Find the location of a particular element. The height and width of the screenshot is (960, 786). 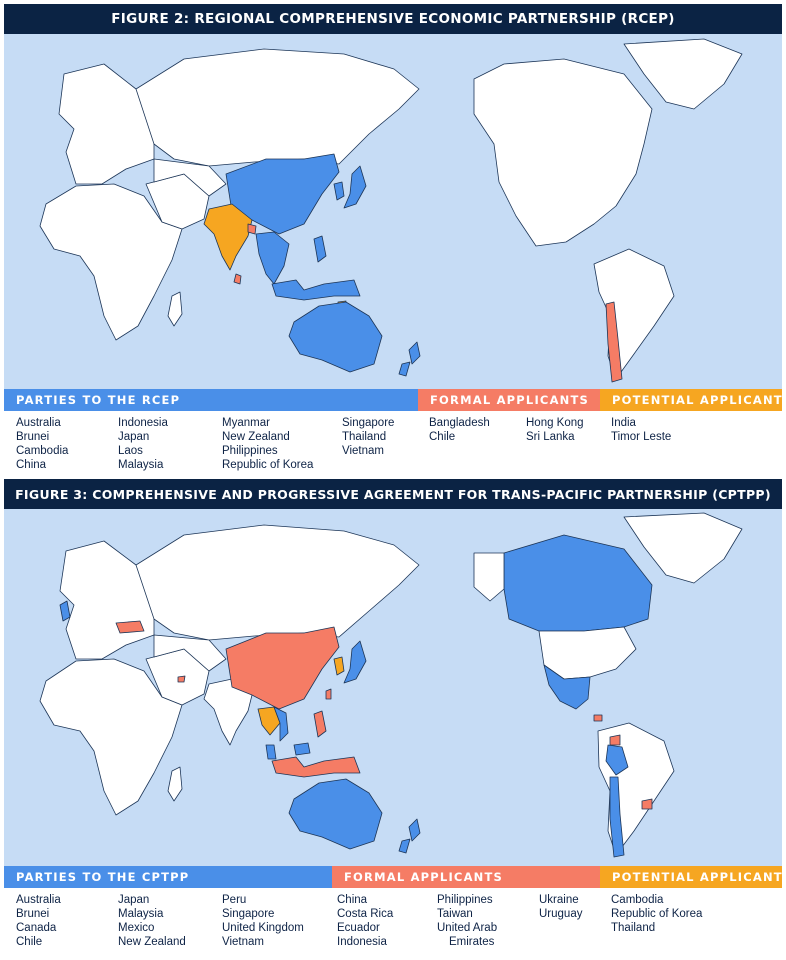

country-label: India is located at coordinates (641, 423).